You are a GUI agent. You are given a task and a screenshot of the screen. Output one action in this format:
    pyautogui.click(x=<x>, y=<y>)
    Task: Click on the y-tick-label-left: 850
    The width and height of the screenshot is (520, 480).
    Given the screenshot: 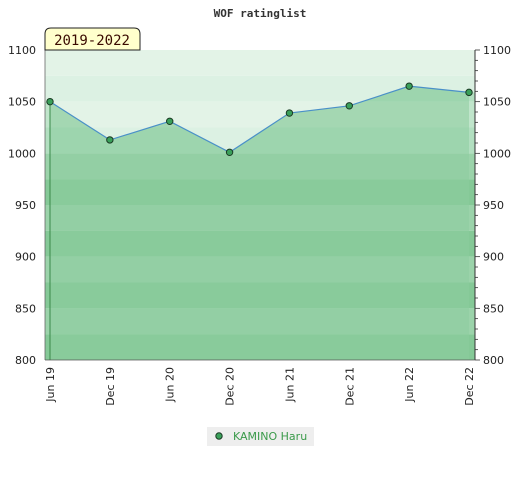 What is the action you would take?
    pyautogui.click(x=25, y=308)
    